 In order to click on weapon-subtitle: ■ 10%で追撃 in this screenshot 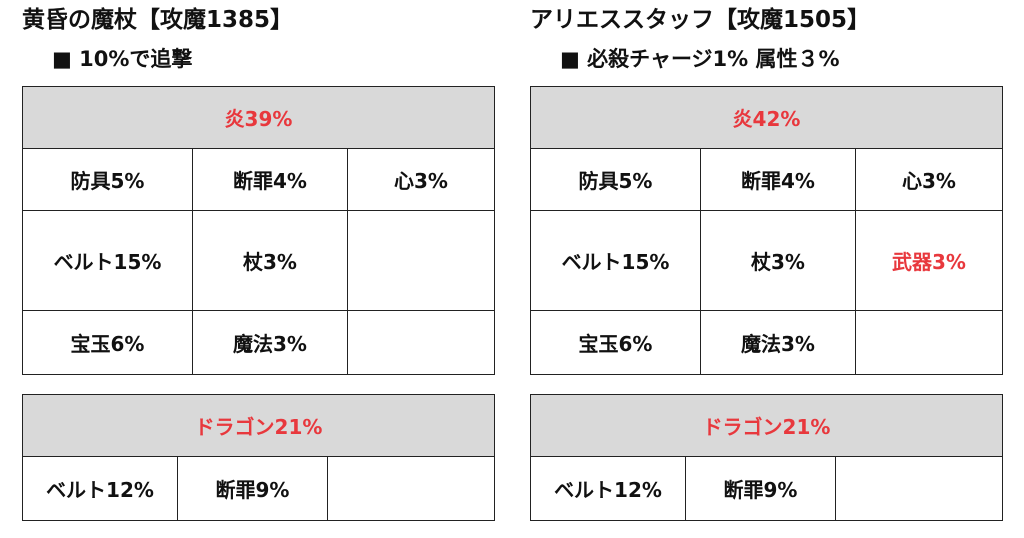, I will do `click(122, 59)`.